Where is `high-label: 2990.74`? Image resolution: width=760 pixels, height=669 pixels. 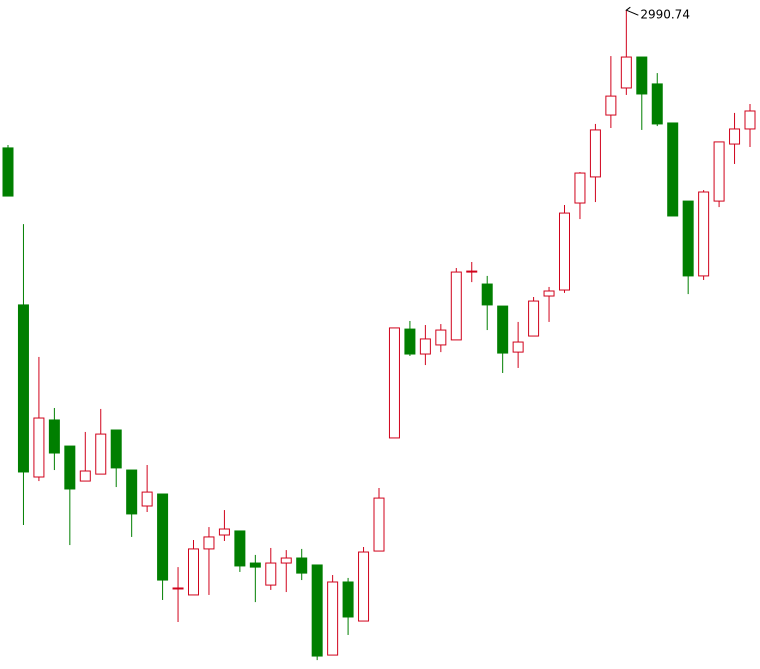 high-label: 2990.74 is located at coordinates (665, 15).